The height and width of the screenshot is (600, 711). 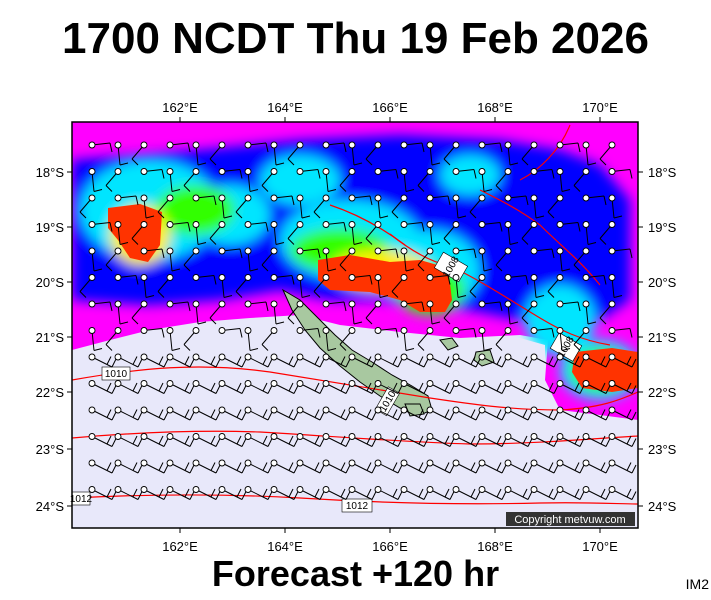 What do you see at coordinates (180, 546) in the screenshot?
I see `lon-label-bottom: 162°E` at bounding box center [180, 546].